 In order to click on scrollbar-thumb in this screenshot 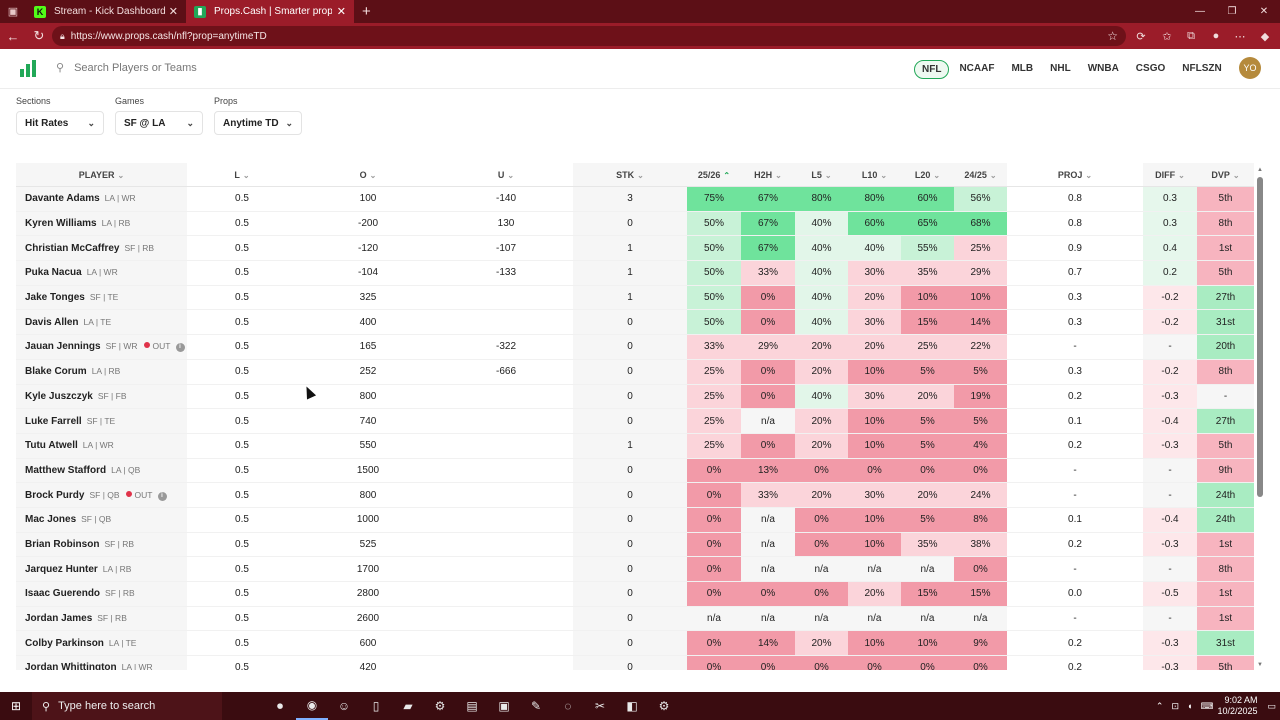, I will do `click(1260, 337)`.